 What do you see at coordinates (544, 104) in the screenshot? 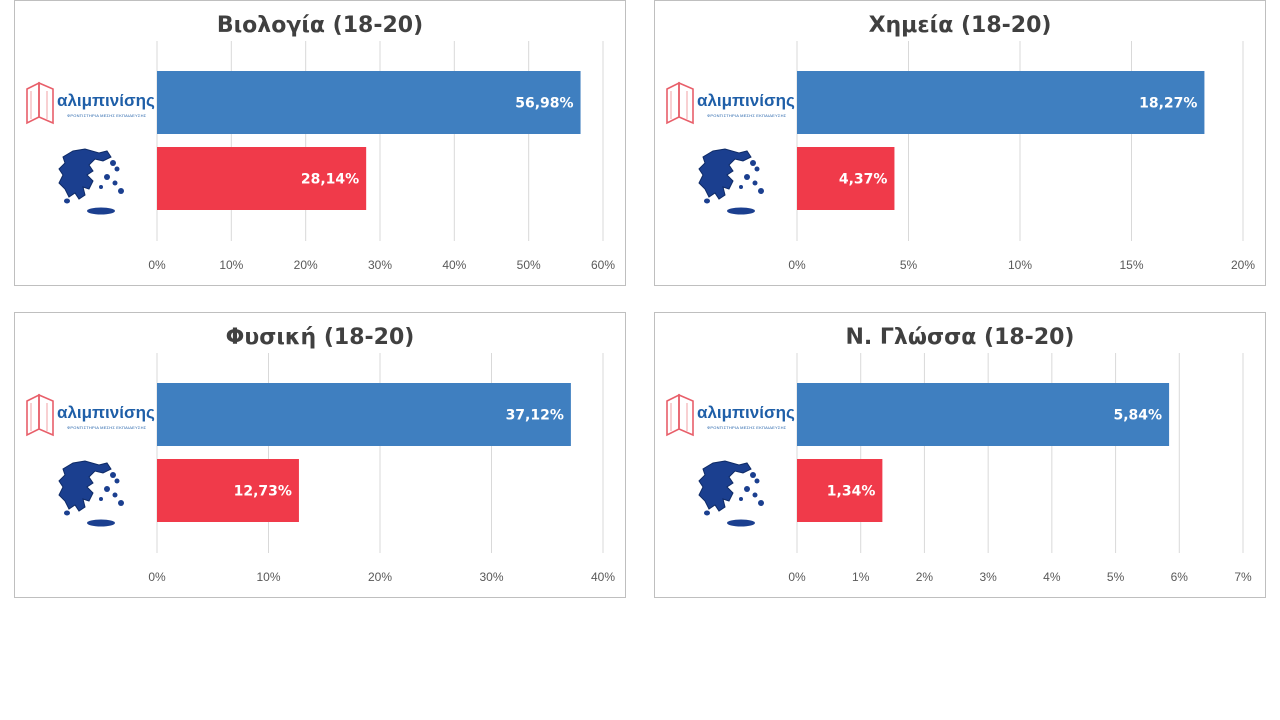
I see `data-label: 56,98%` at bounding box center [544, 104].